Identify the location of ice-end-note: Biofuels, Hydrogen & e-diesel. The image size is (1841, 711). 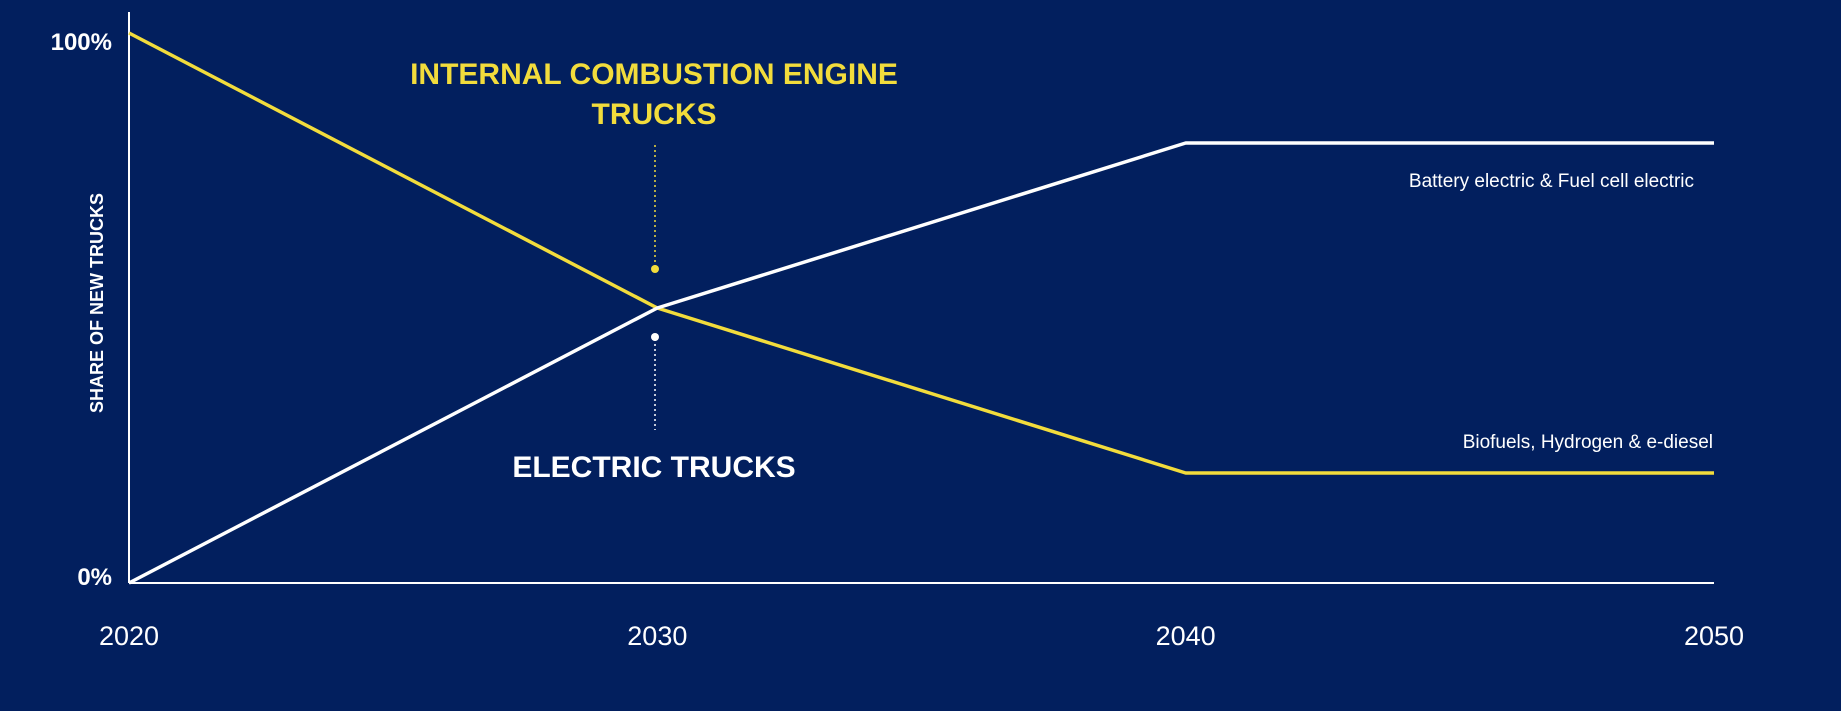
(1588, 442).